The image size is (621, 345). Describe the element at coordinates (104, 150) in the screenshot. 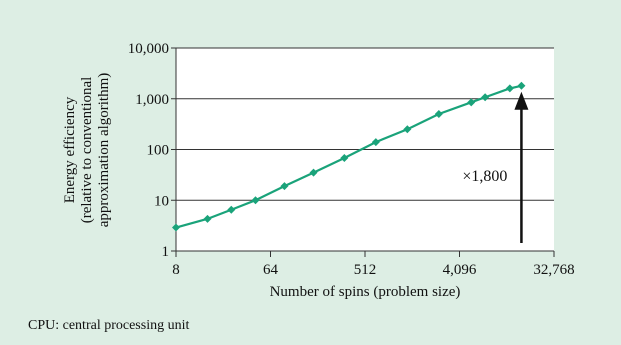

I see `y-axis-title-line-3: approximation algorithm)` at that location.